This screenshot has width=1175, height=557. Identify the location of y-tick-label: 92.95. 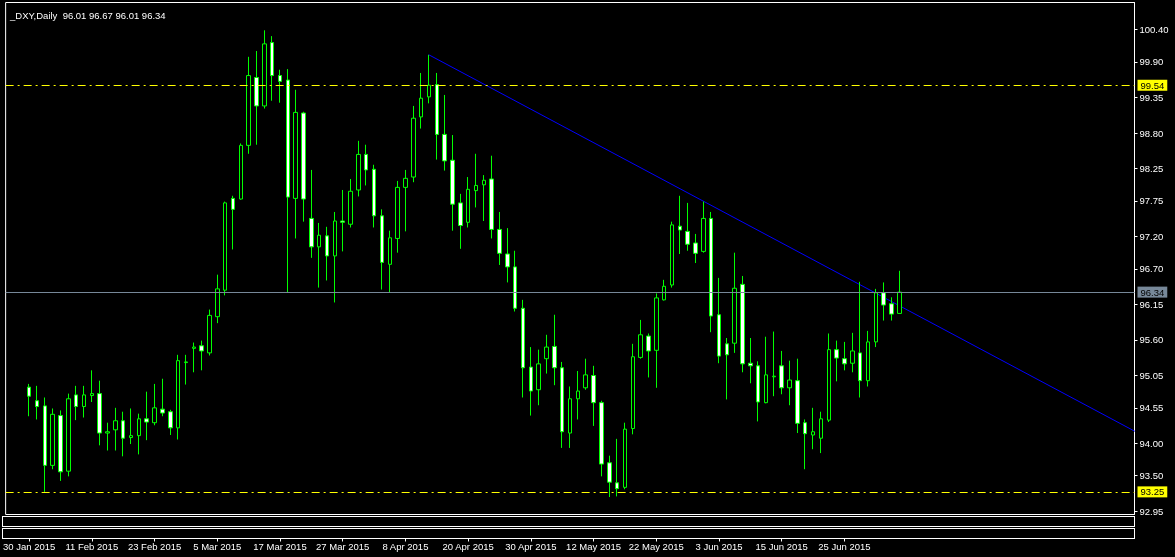
(1151, 511).